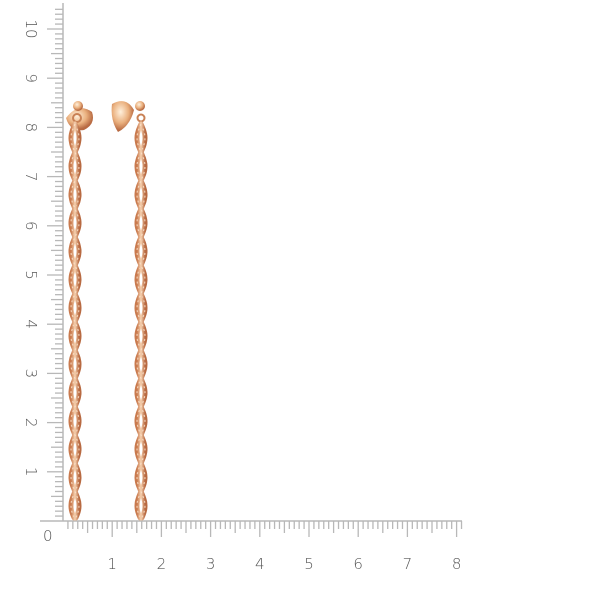  Describe the element at coordinates (140, 106) in the screenshot. I see `stud-ball-right` at that location.